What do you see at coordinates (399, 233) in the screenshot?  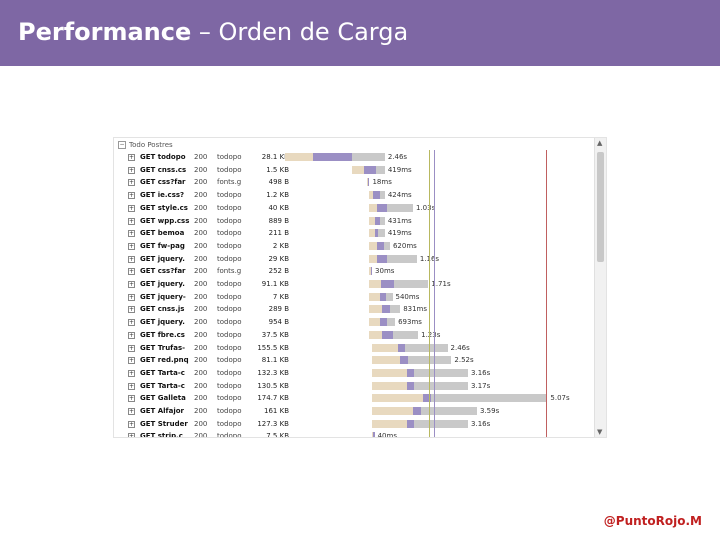 I see `request-time-label: 419ms` at bounding box center [399, 233].